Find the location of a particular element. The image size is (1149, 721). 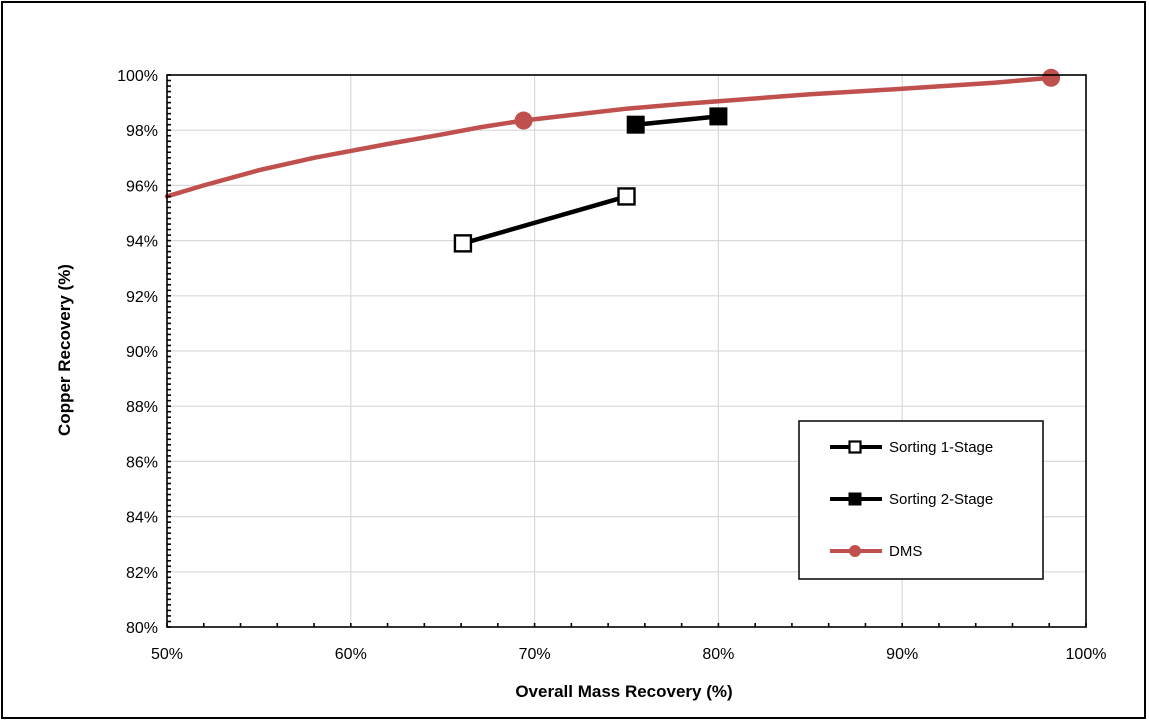

y-tick-label: 88% is located at coordinates (142, 407).